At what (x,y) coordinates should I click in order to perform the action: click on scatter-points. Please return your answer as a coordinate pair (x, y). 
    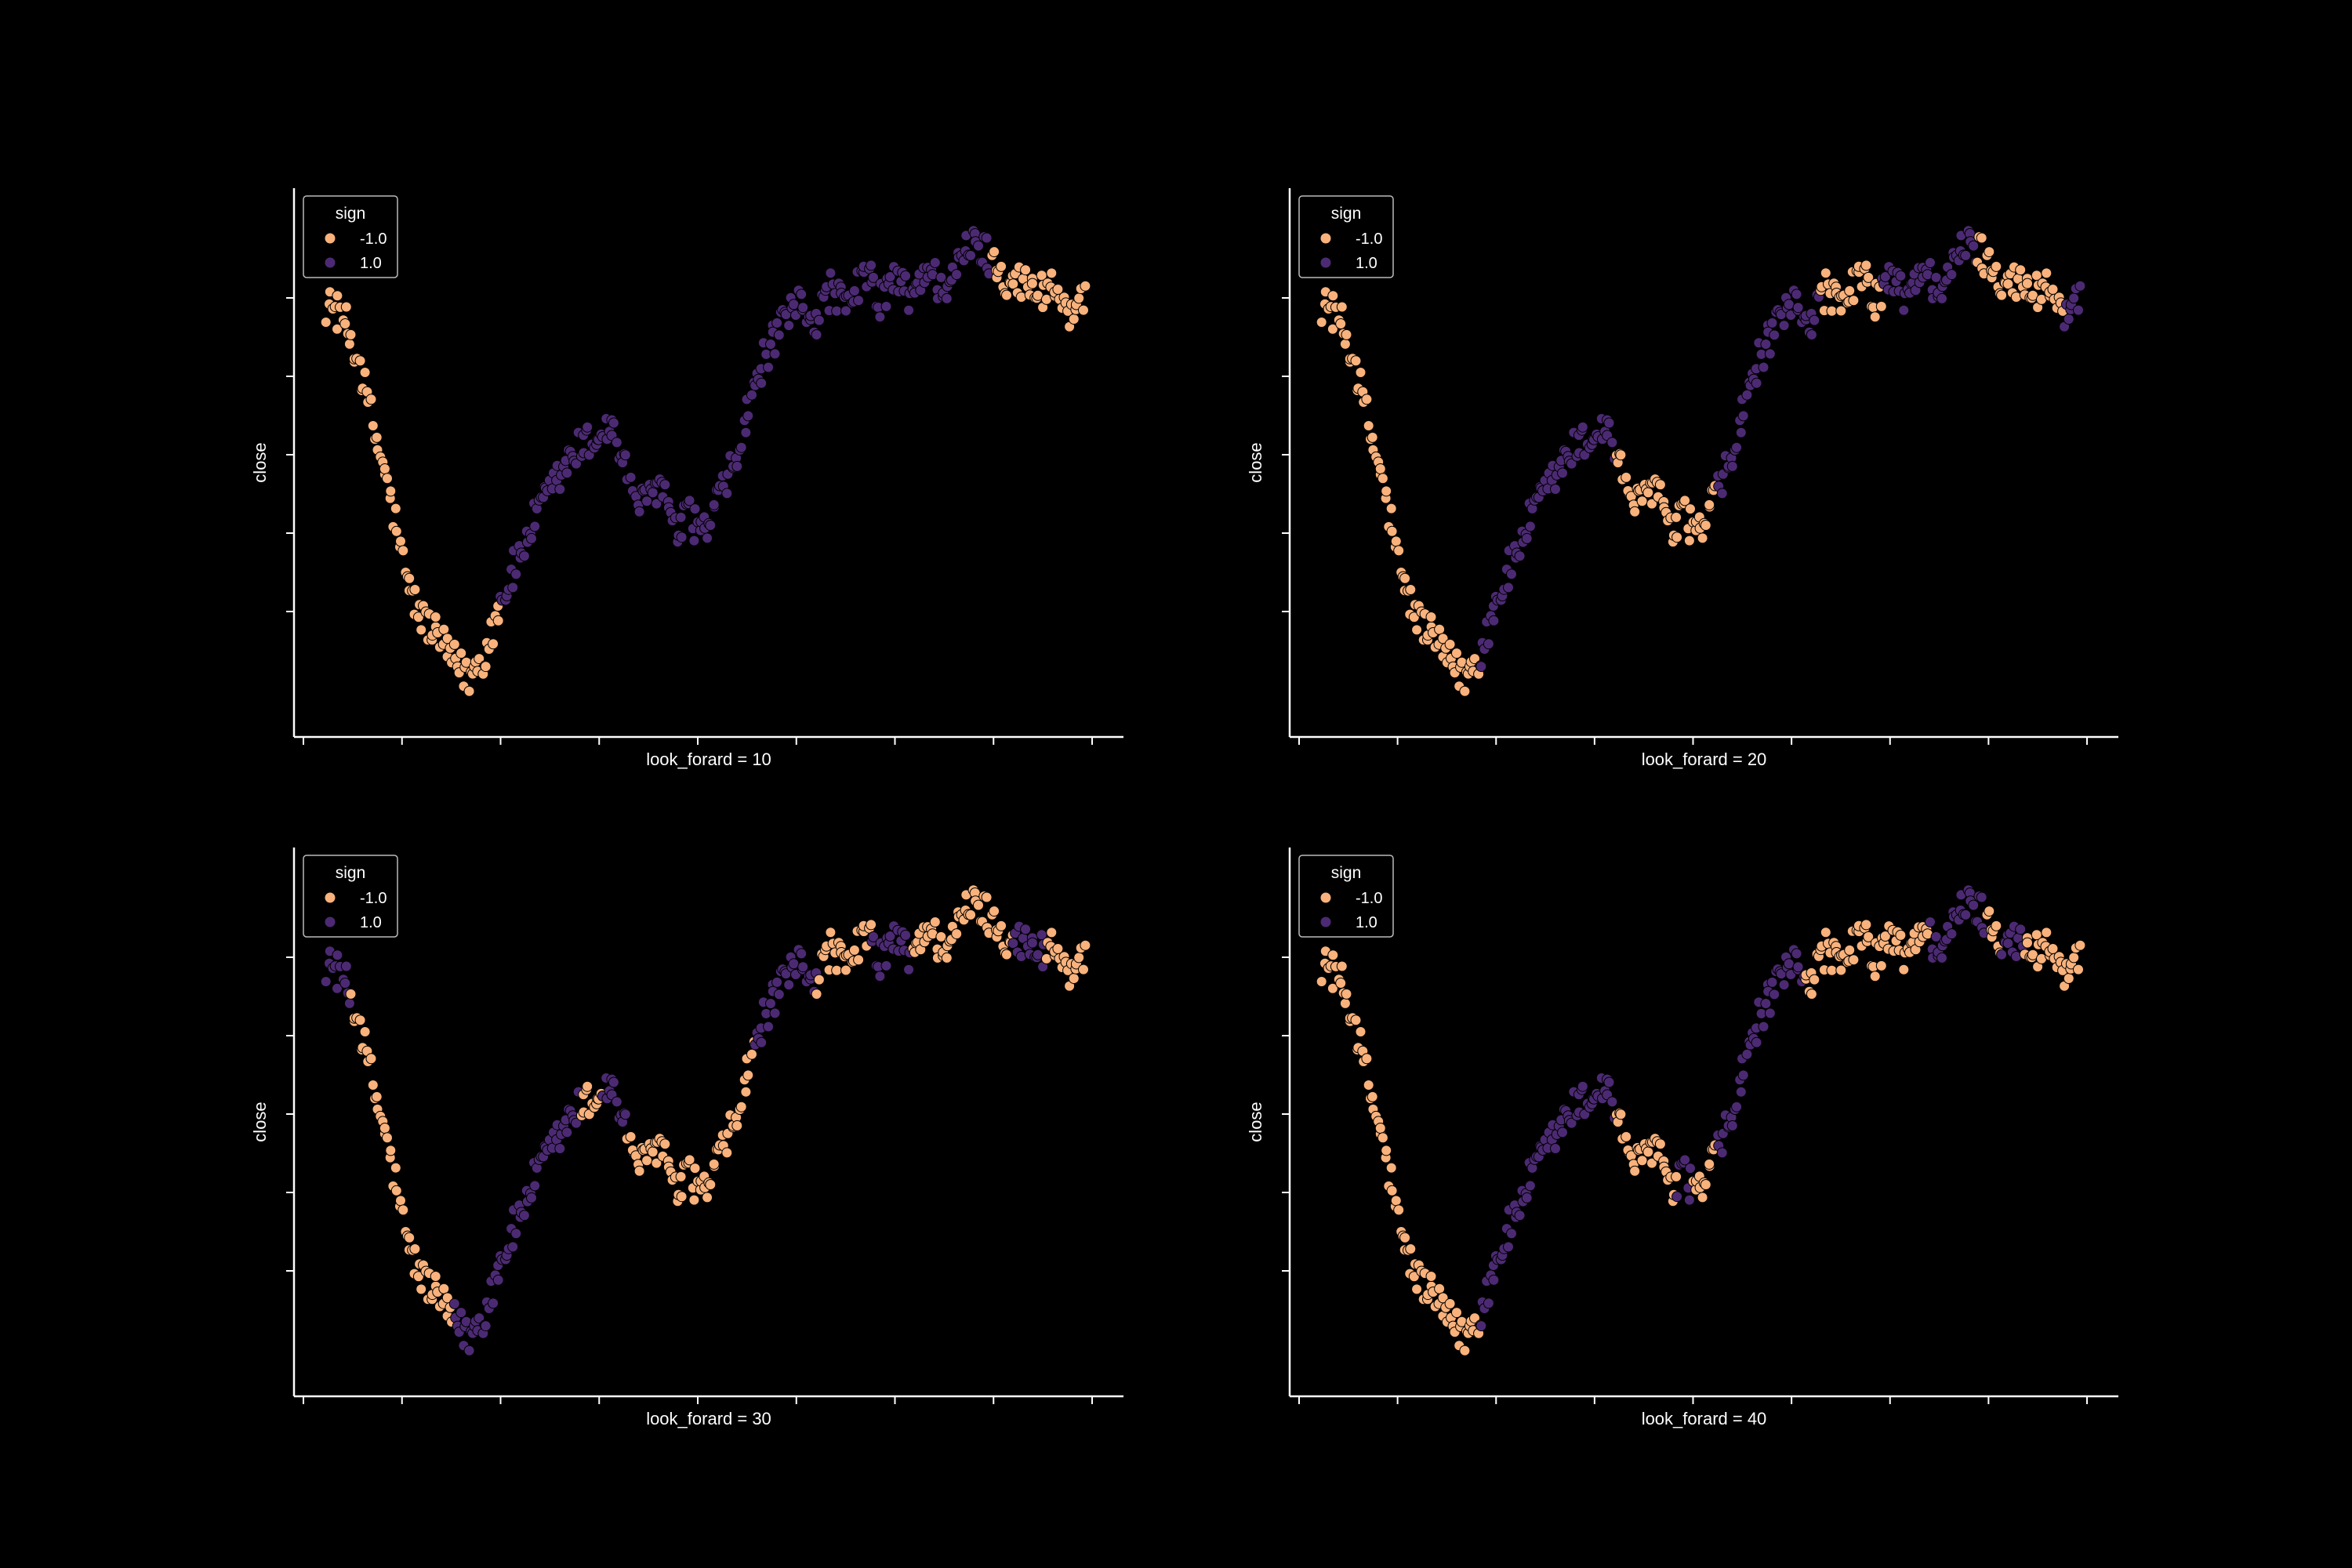
    Looking at the image, I should click on (1701, 1120).